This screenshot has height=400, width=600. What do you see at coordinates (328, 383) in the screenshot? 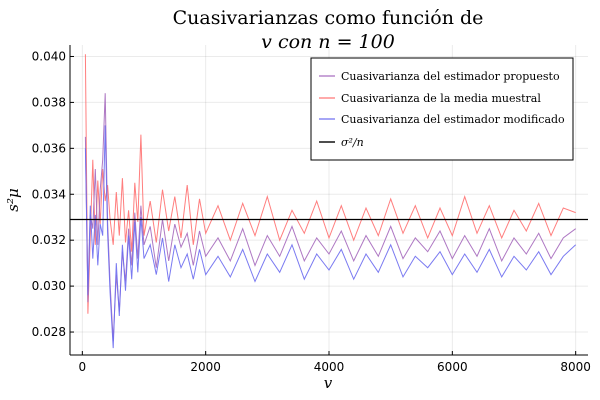
I see `x-axis-label: v` at bounding box center [328, 383].